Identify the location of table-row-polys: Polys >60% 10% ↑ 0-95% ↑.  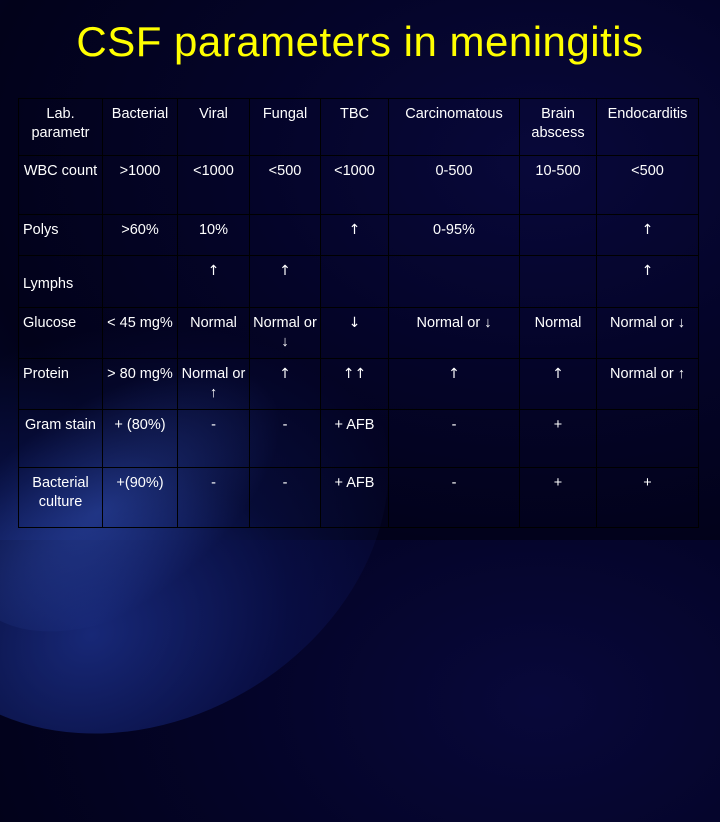
(358, 235).